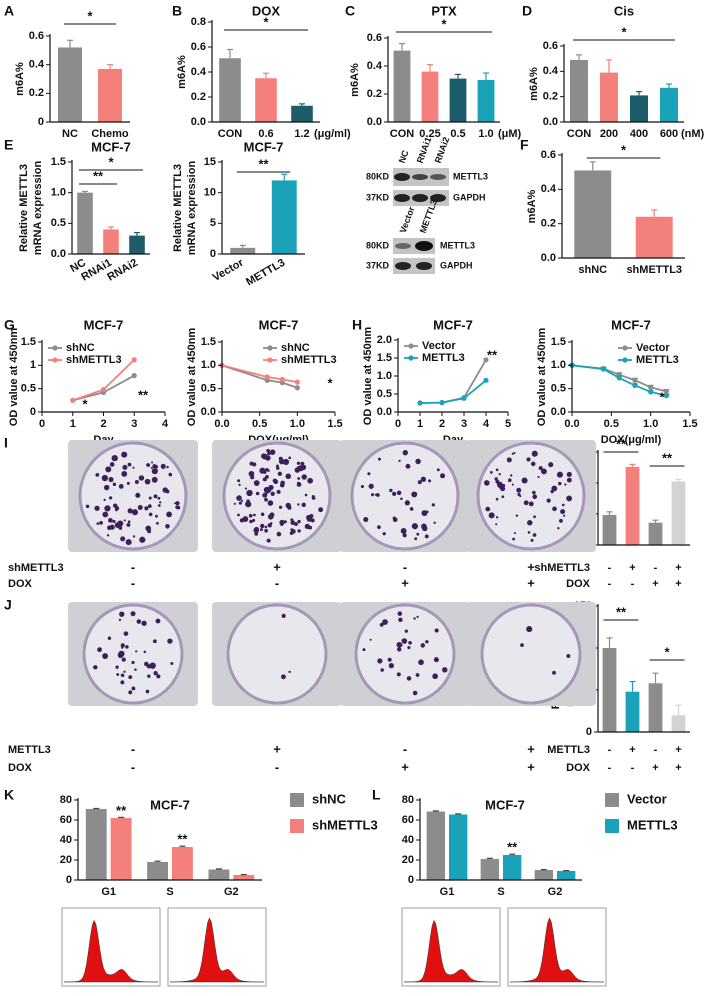 The image size is (704, 996). Describe the element at coordinates (198, 22) in the screenshot. I see `y-tick-label: 0.8` at that location.